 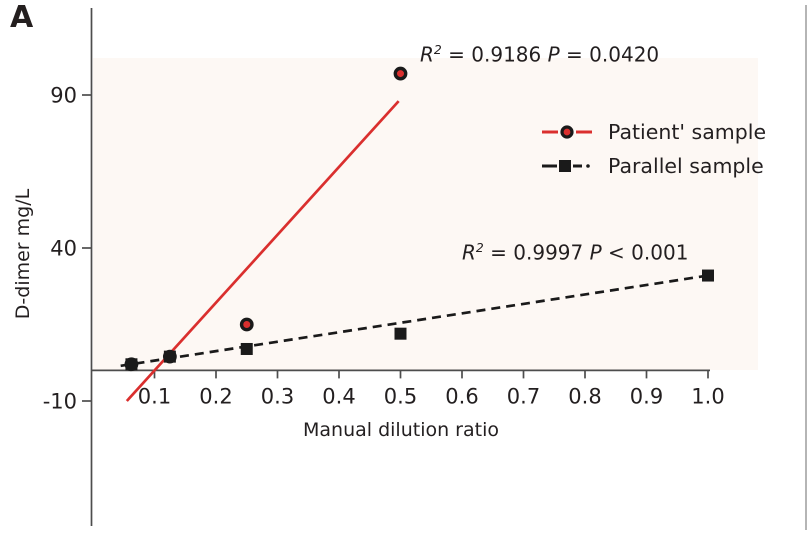 I want to click on x-tick-label: 0.9, so click(x=646, y=396).